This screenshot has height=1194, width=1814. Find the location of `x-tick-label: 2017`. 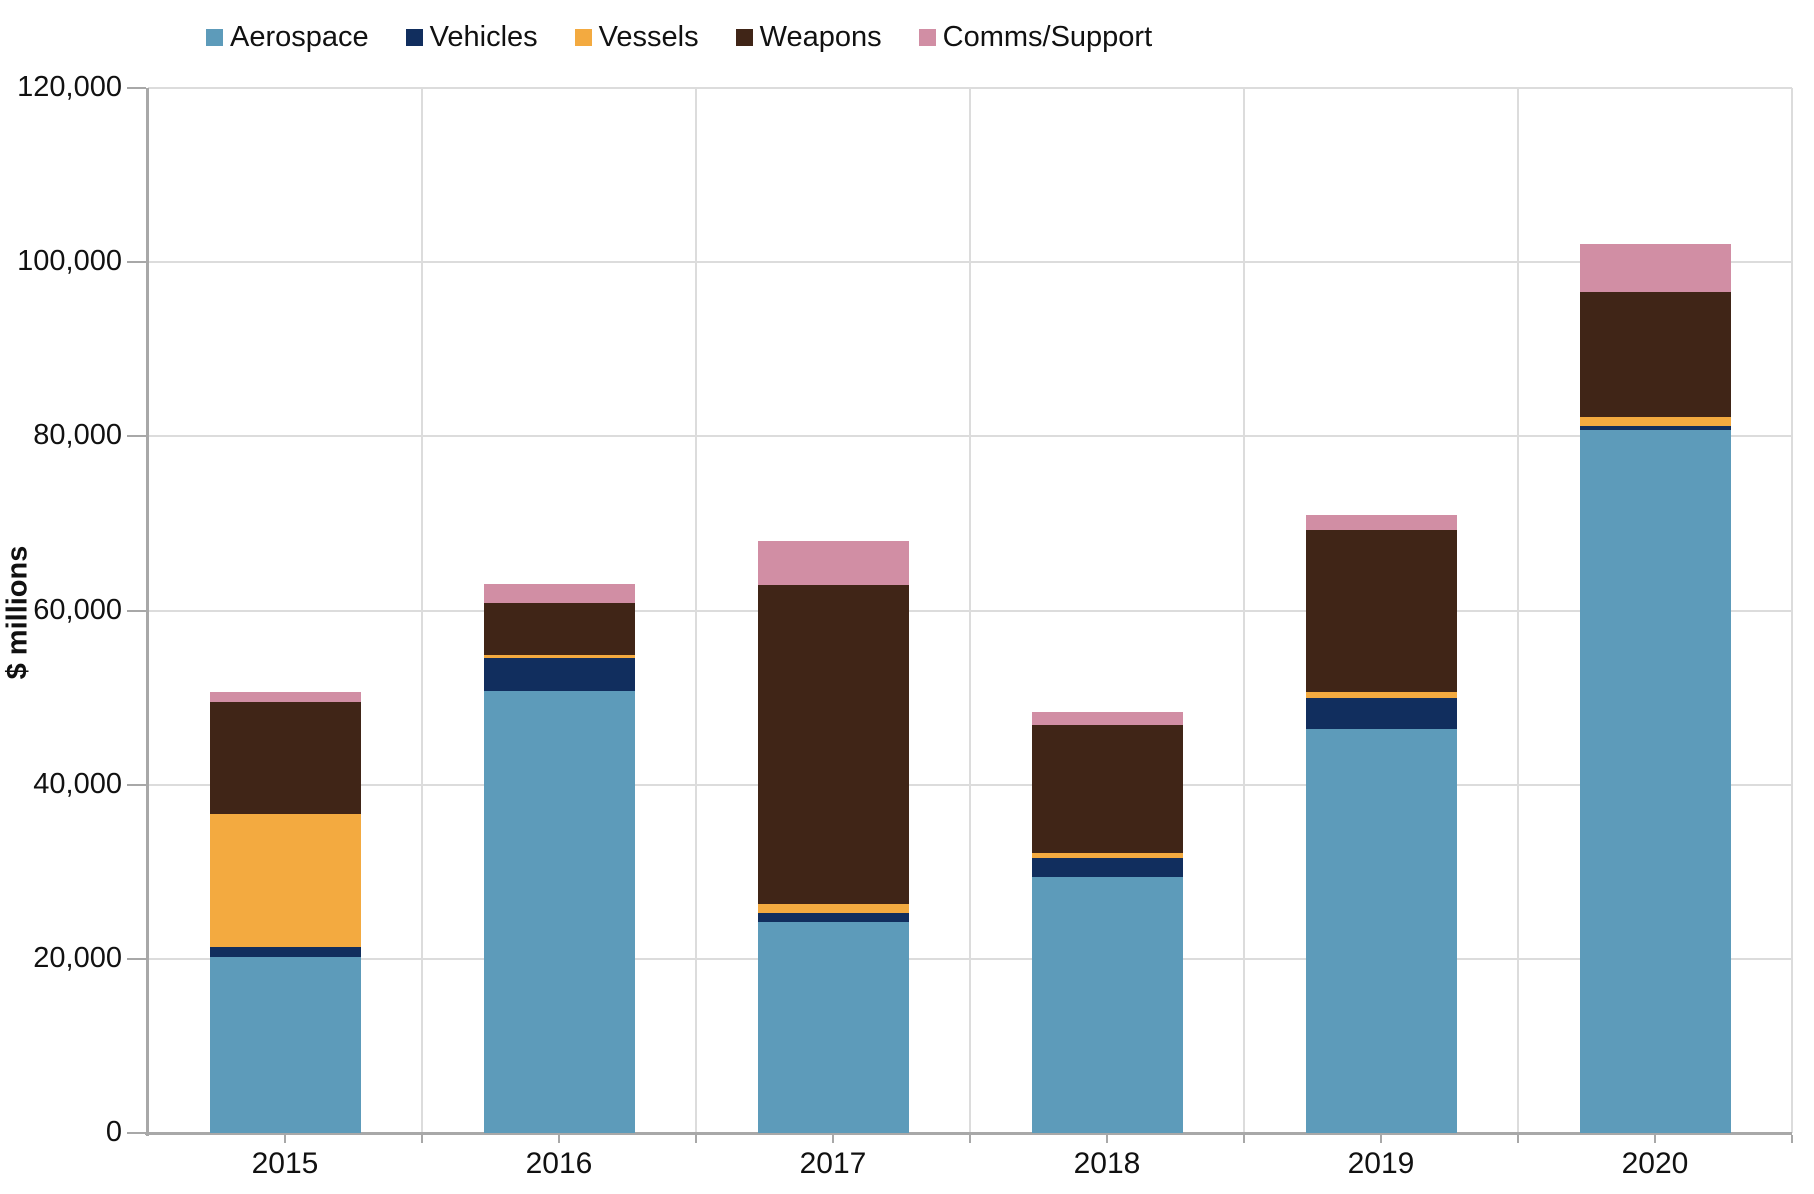

x-tick-label: 2017 is located at coordinates (833, 1163).